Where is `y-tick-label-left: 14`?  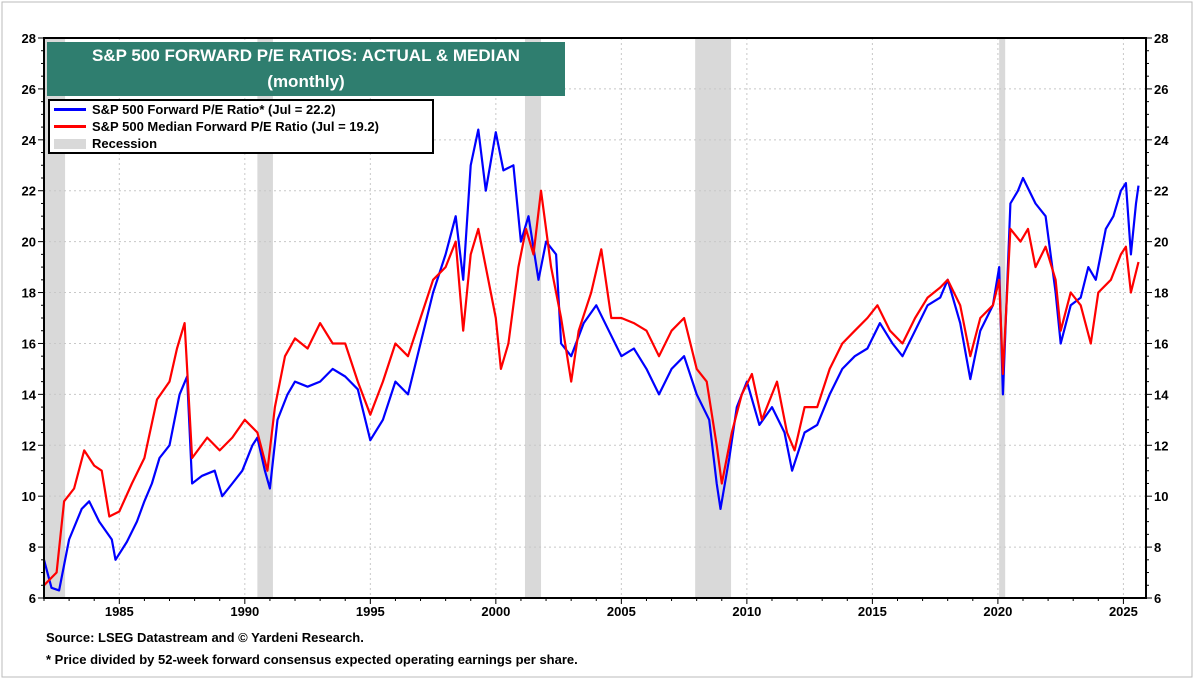
y-tick-label-left: 14 is located at coordinates (29, 394).